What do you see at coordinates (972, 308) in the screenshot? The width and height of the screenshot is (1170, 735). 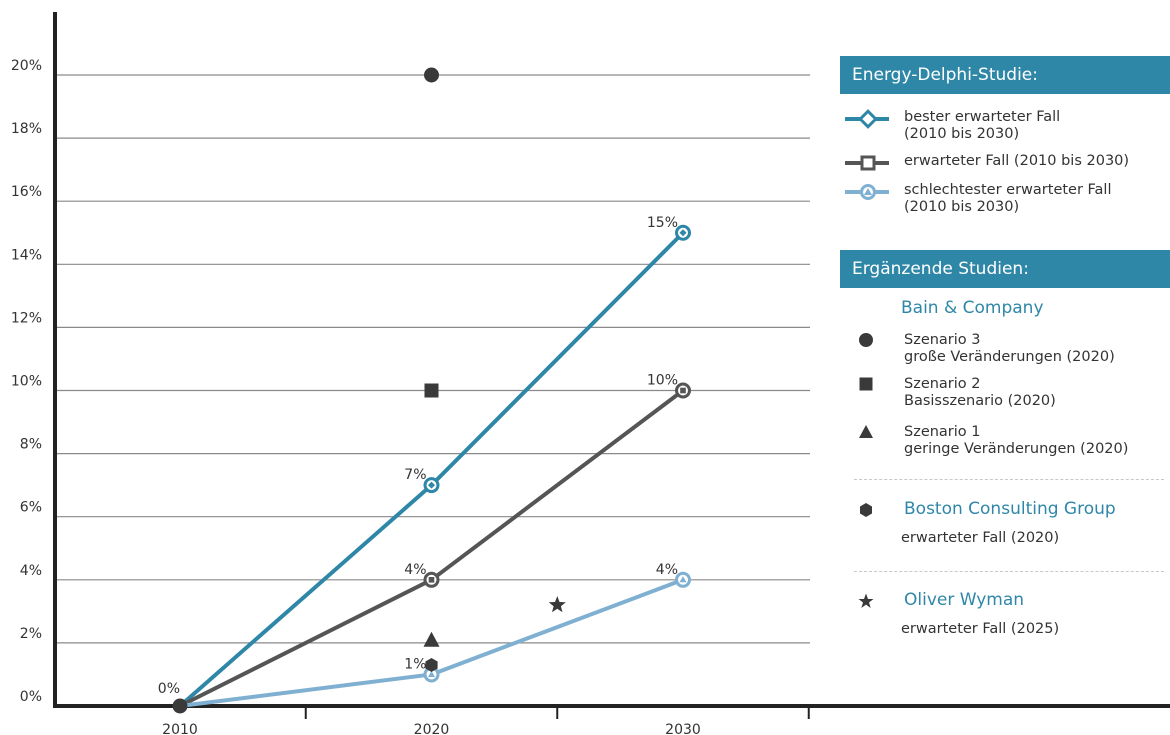 I see `legend-study-bain: Bain & Company` at bounding box center [972, 308].